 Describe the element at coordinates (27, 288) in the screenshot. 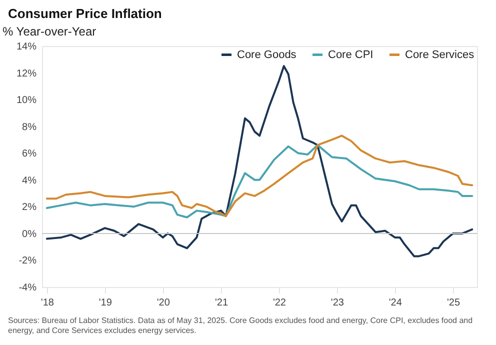

I see `y-tick-label: -4%` at that location.